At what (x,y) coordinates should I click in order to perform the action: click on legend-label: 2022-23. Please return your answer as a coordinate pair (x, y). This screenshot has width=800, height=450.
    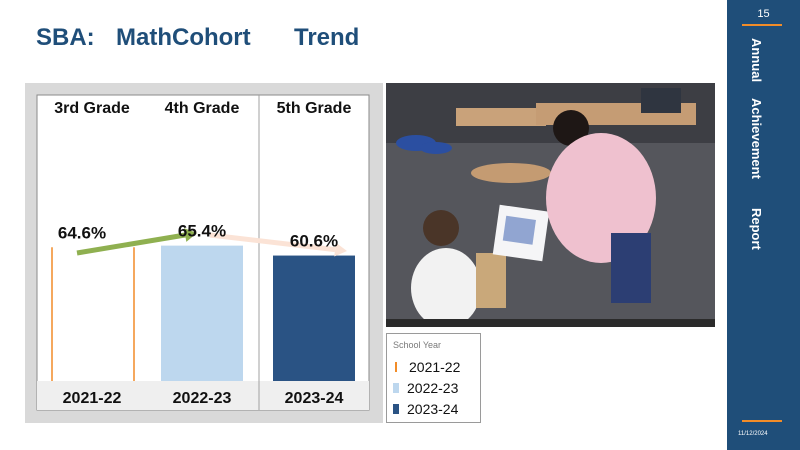
    Looking at the image, I should click on (433, 388).